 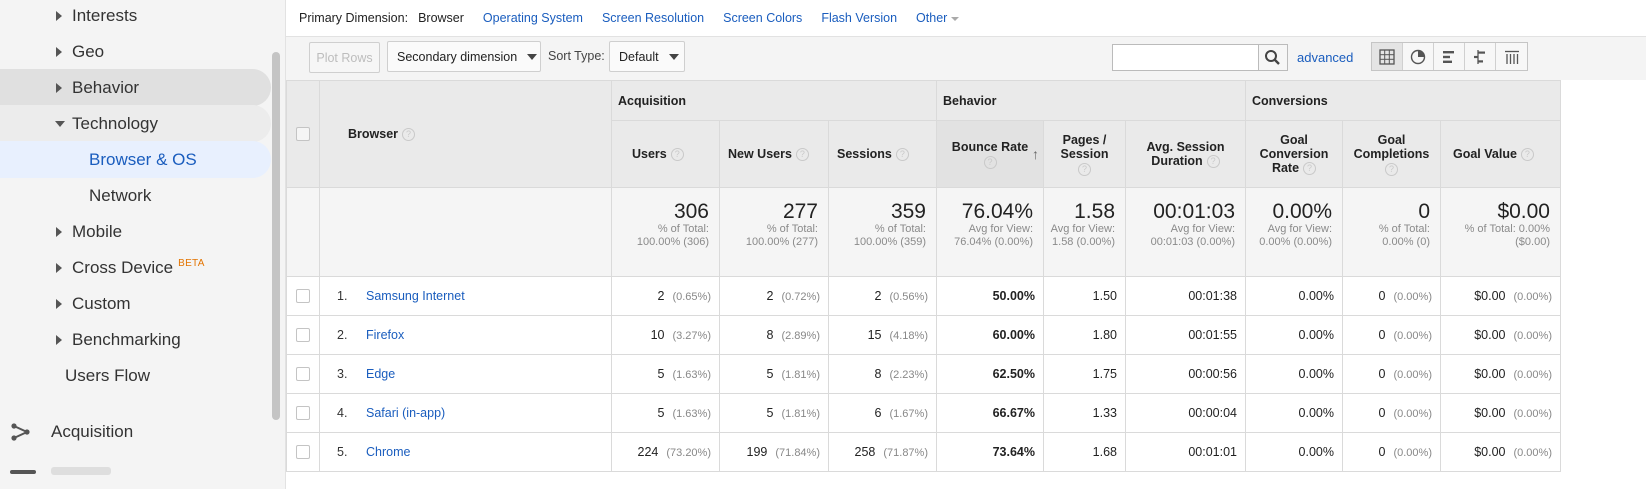 What do you see at coordinates (774, 154) in the screenshot?
I see `new-users-column-header: New Users?` at bounding box center [774, 154].